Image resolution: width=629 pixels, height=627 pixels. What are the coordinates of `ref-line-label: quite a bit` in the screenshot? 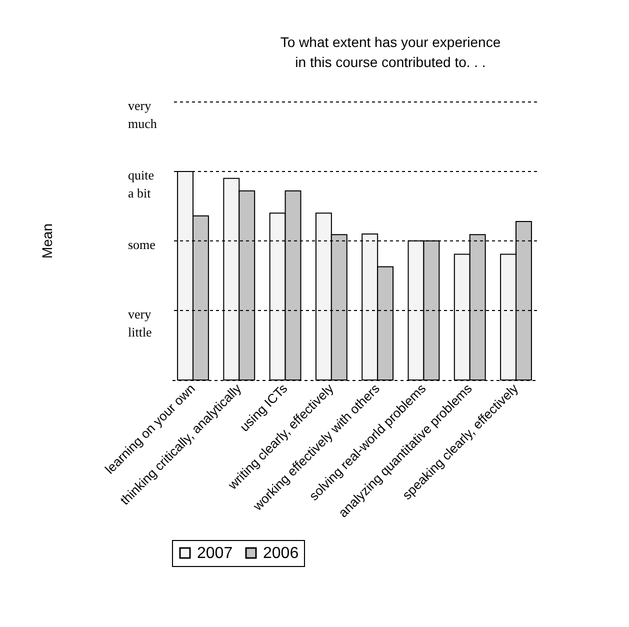 It's located at (141, 183).